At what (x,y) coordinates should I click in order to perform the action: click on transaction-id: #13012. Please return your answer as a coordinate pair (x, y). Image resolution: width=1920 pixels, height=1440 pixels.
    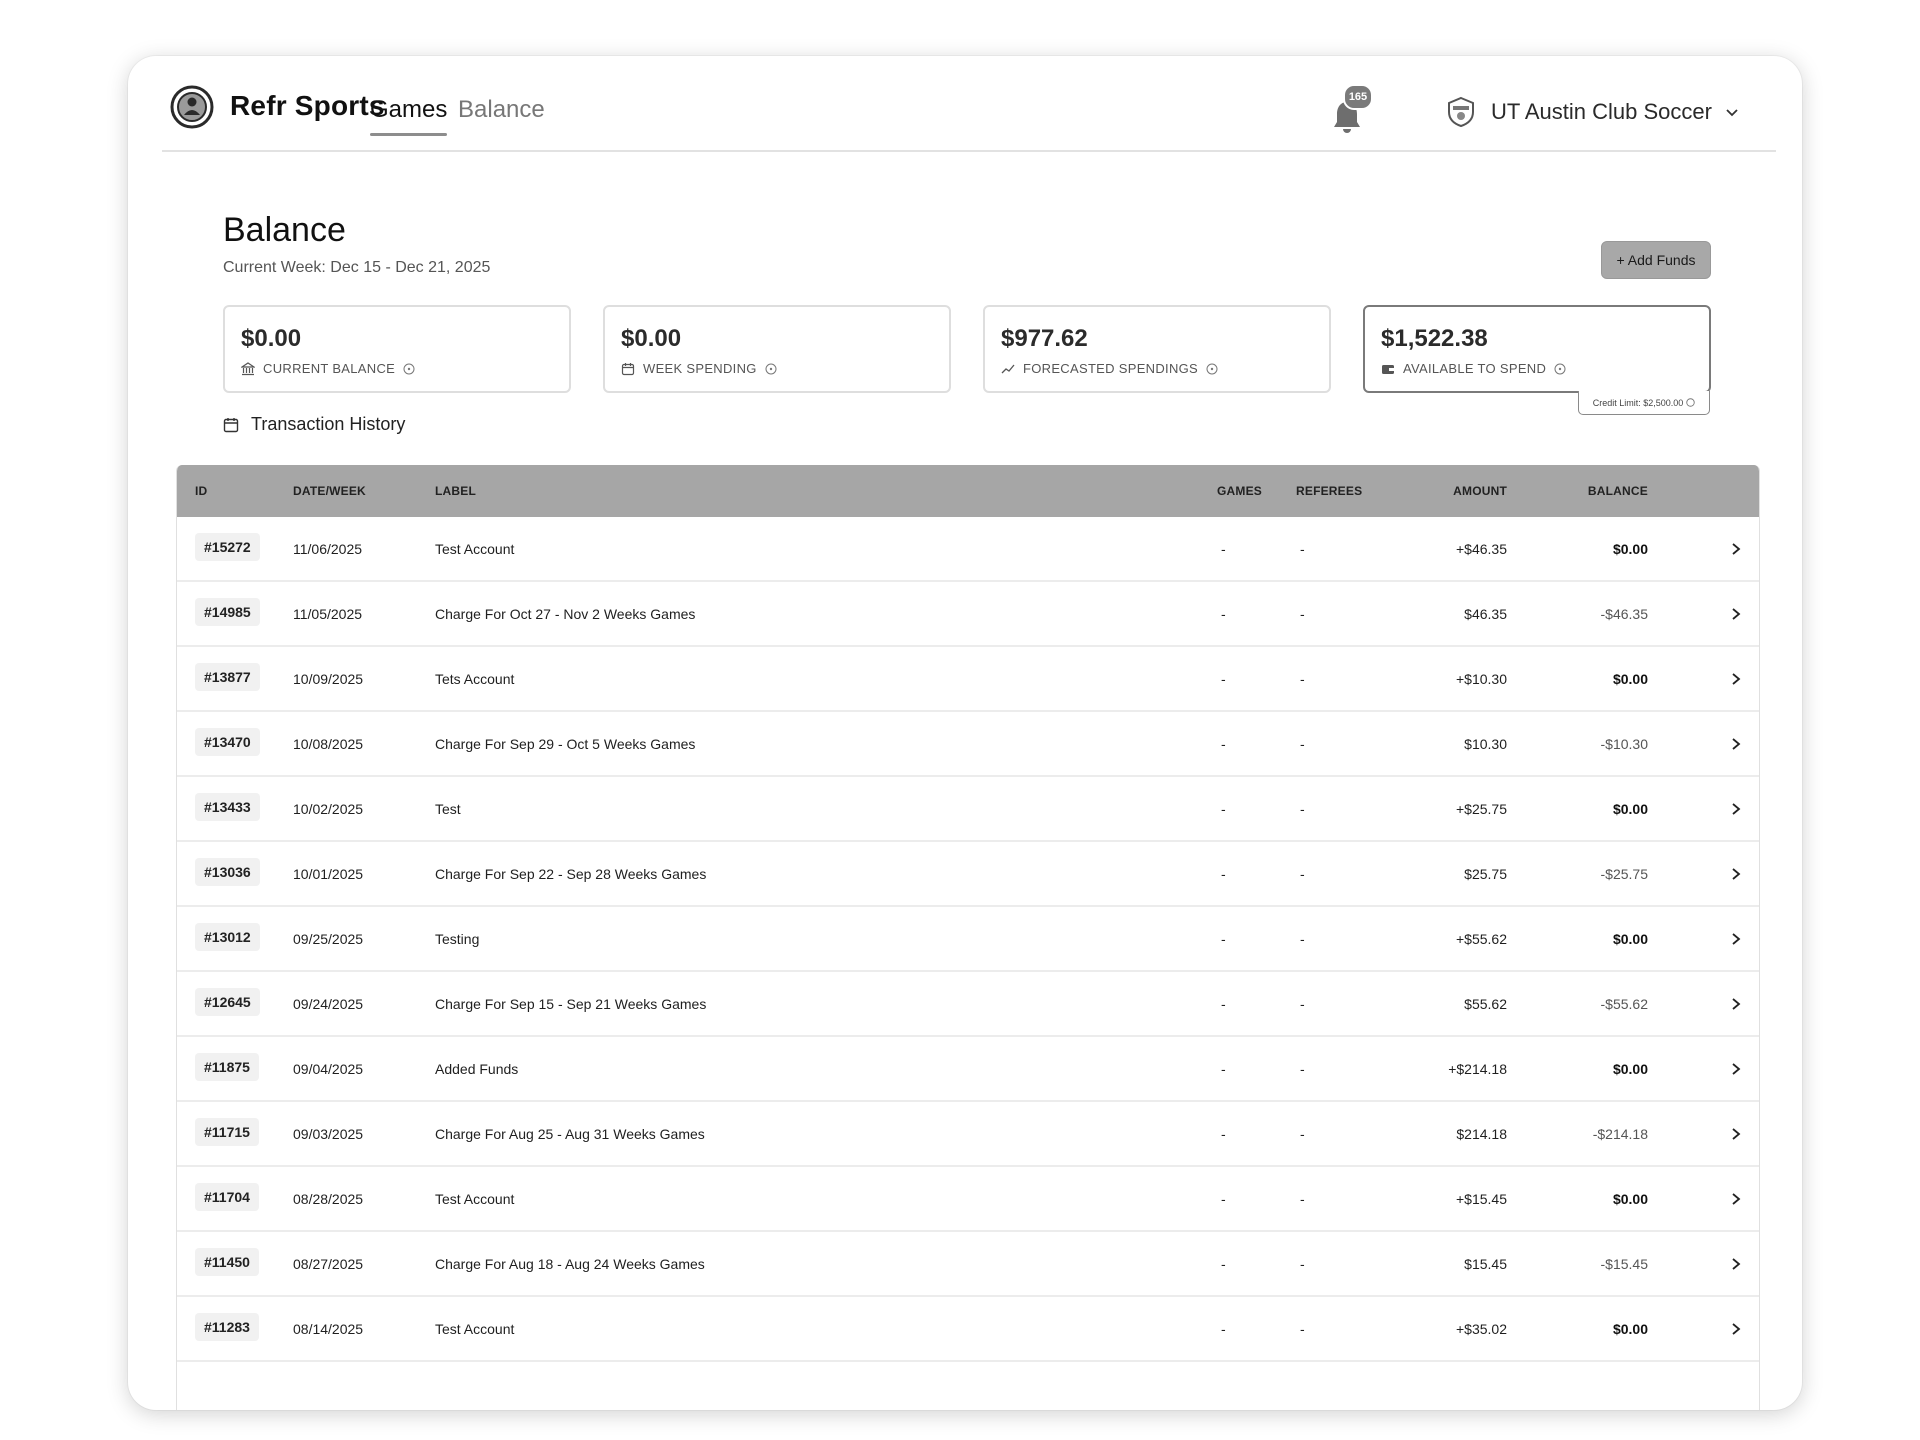
    Looking at the image, I should click on (227, 937).